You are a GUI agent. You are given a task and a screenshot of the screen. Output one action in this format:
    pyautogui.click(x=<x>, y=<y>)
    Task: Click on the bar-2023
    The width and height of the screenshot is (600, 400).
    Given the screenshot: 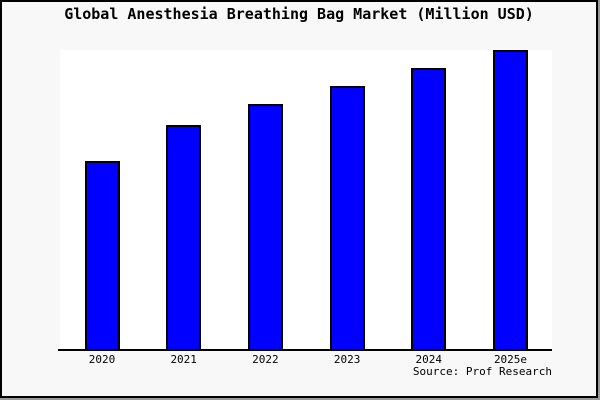 What is the action you would take?
    pyautogui.click(x=347, y=218)
    